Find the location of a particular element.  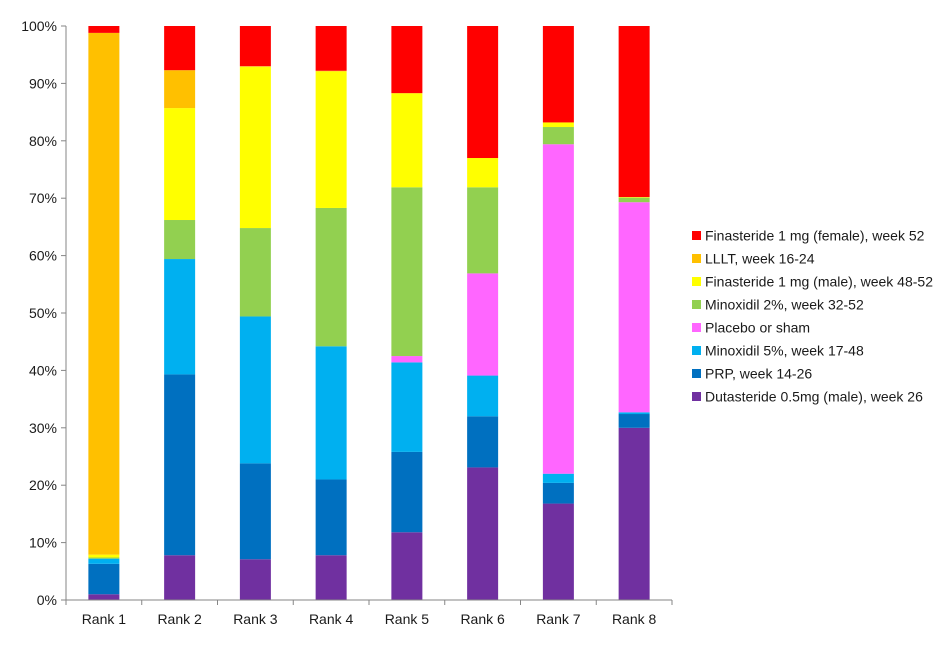

x-tick-label: Rank 3 is located at coordinates (255, 619).